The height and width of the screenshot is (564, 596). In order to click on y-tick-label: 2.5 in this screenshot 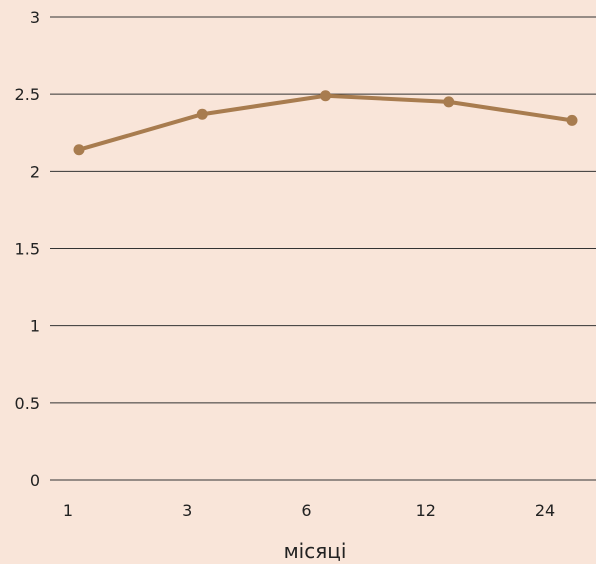, I will do `click(27, 94)`.